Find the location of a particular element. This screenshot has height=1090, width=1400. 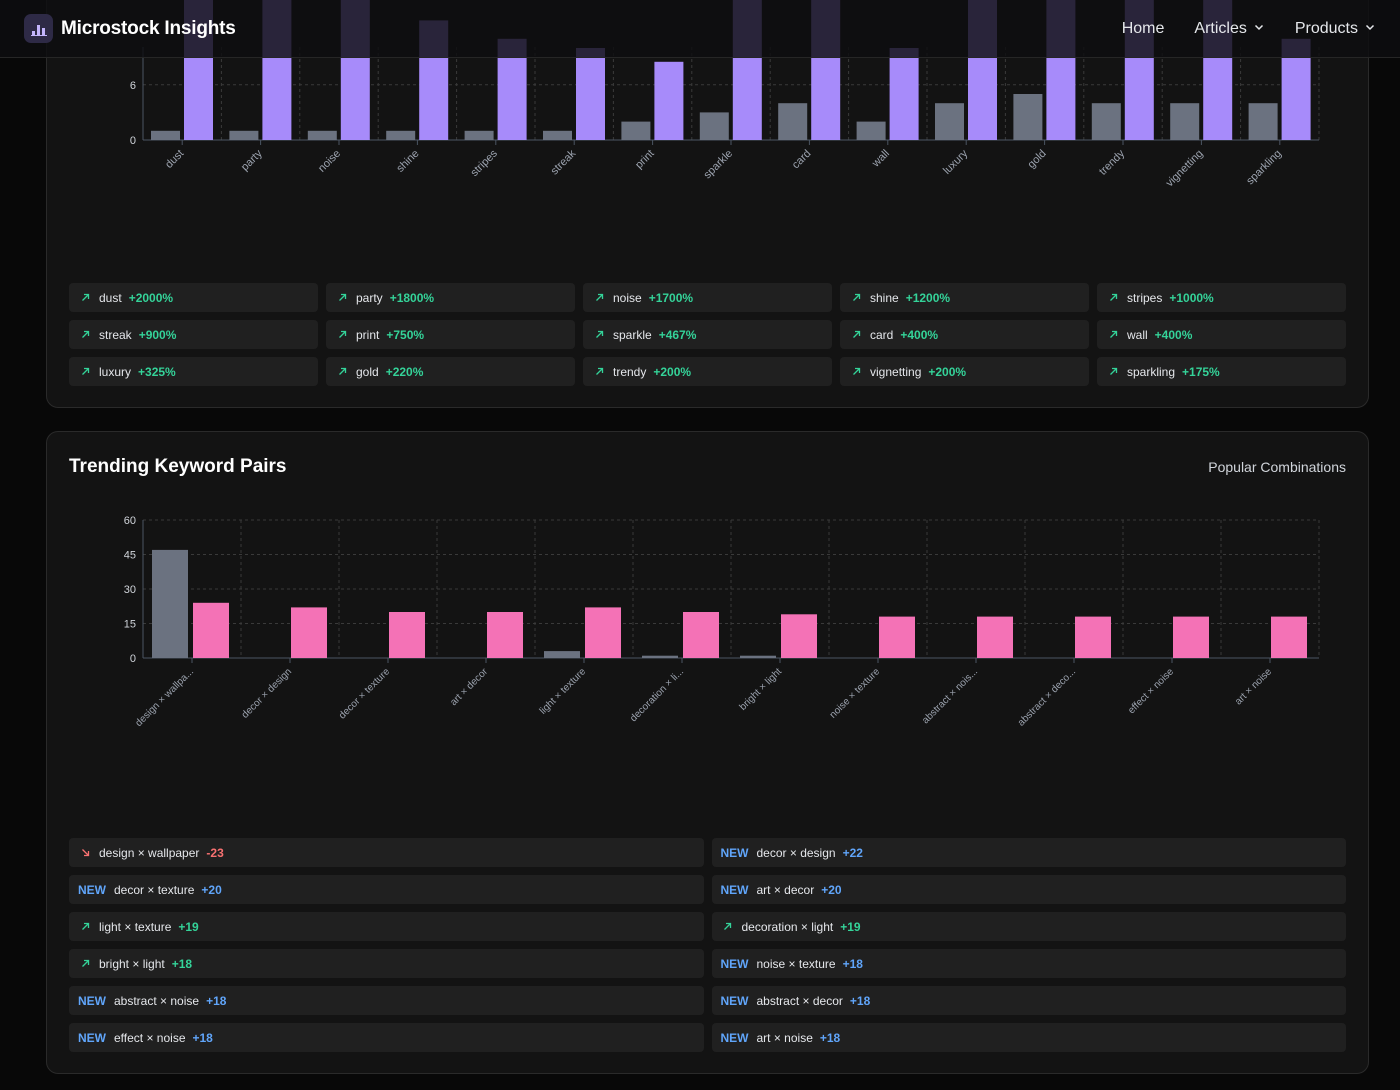

pair-chip: NEW effect × noise +18 is located at coordinates (386, 1037).